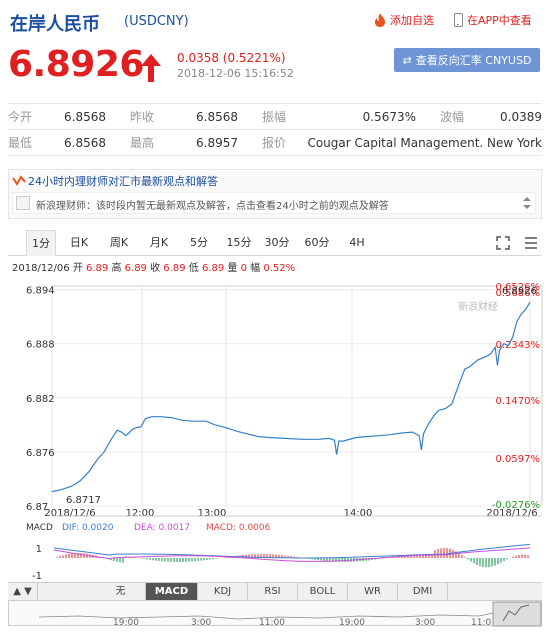 Image resolution: width=550 pixels, height=632 pixels. What do you see at coordinates (123, 181) in the screenshot?
I see `opinion-title: 24小时内理财师对汇市最新观点和解答` at bounding box center [123, 181].